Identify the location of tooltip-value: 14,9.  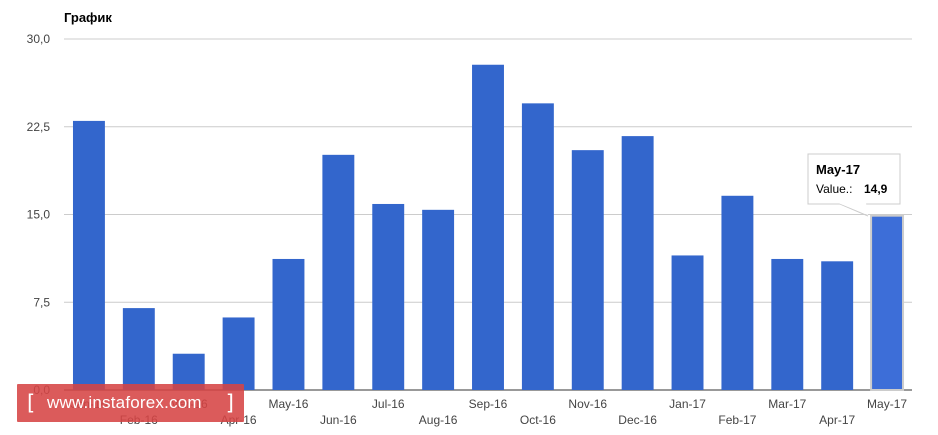
(876, 189).